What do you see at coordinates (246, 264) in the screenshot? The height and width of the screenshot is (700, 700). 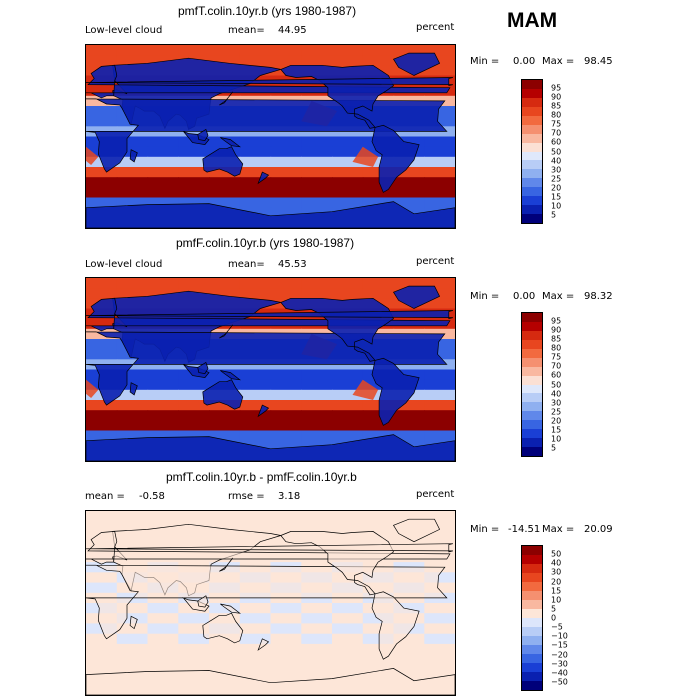 I see `panel-2-mean-label: mean=` at bounding box center [246, 264].